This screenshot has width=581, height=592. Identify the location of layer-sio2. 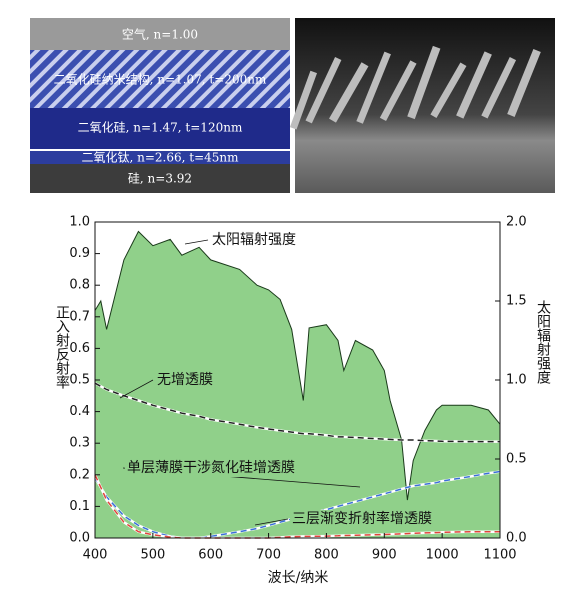
(160, 128).